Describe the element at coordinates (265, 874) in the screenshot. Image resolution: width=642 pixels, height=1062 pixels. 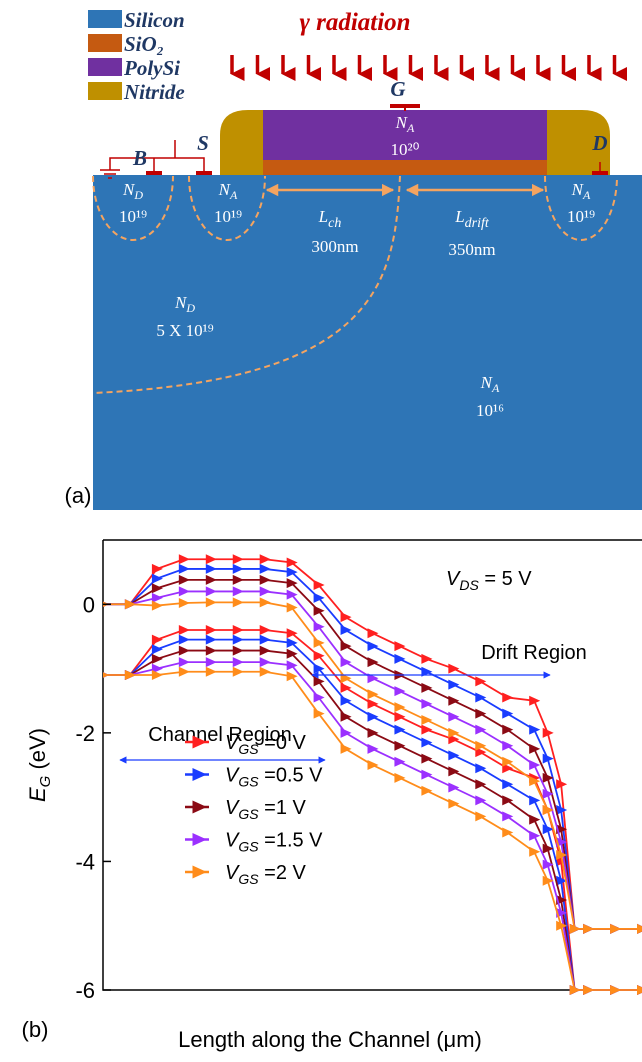
I see `legend-label: VGS =2 V` at that location.